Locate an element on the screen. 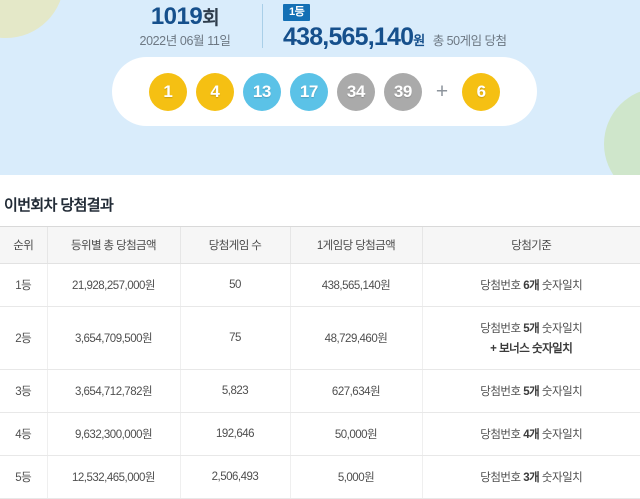 Image resolution: width=640 pixels, height=499 pixels. hero-divider is located at coordinates (262, 26).